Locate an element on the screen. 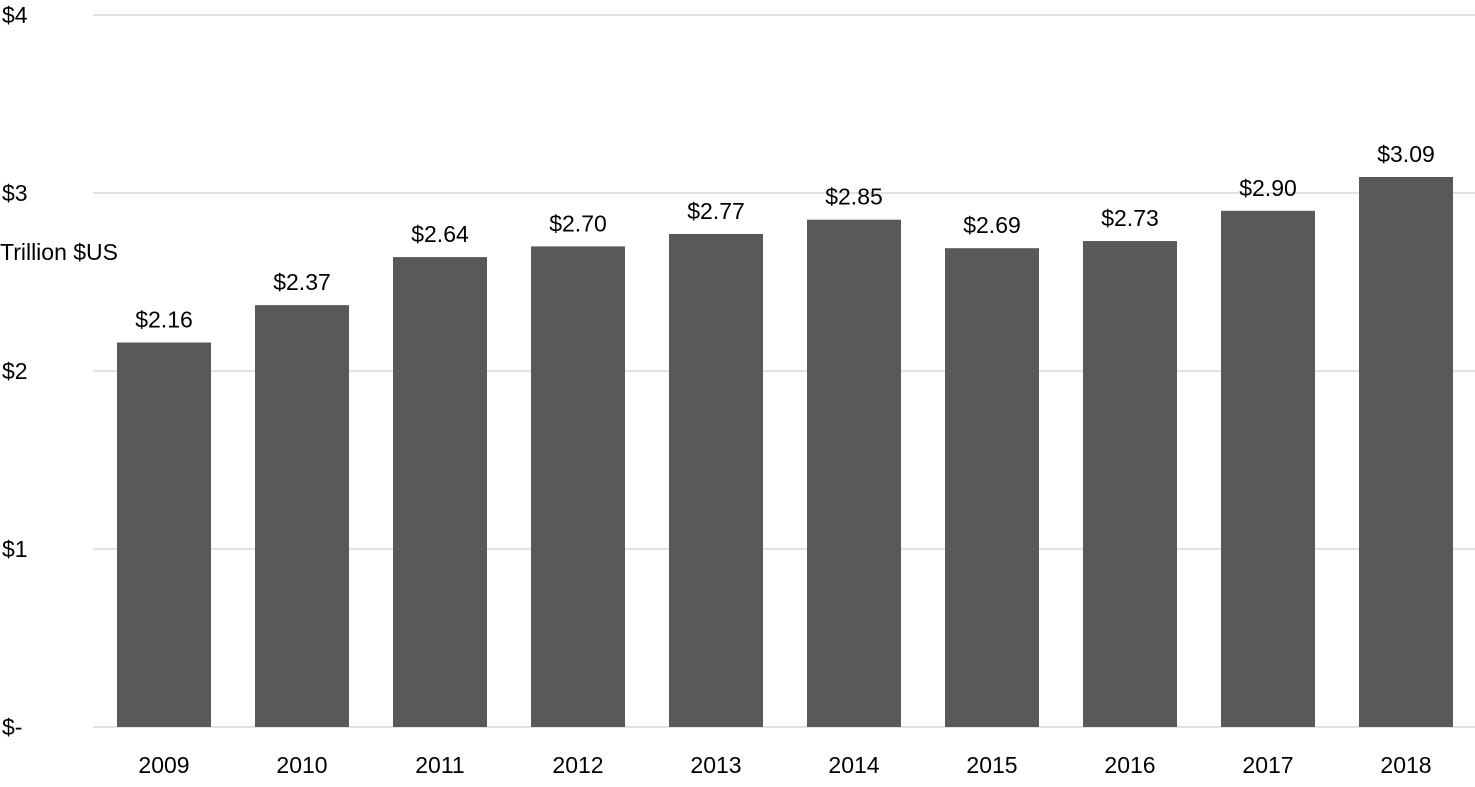  data-label: $2.70 is located at coordinates (578, 223).